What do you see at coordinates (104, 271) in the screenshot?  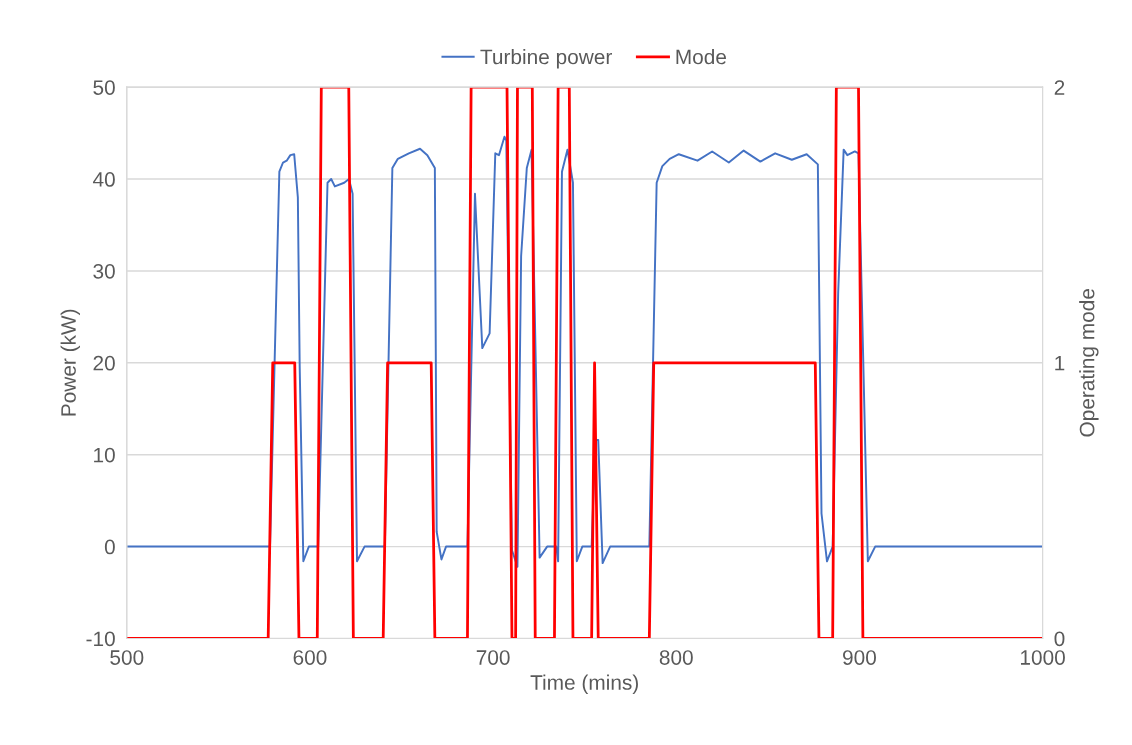 I see `y-tick-label: 30` at bounding box center [104, 271].